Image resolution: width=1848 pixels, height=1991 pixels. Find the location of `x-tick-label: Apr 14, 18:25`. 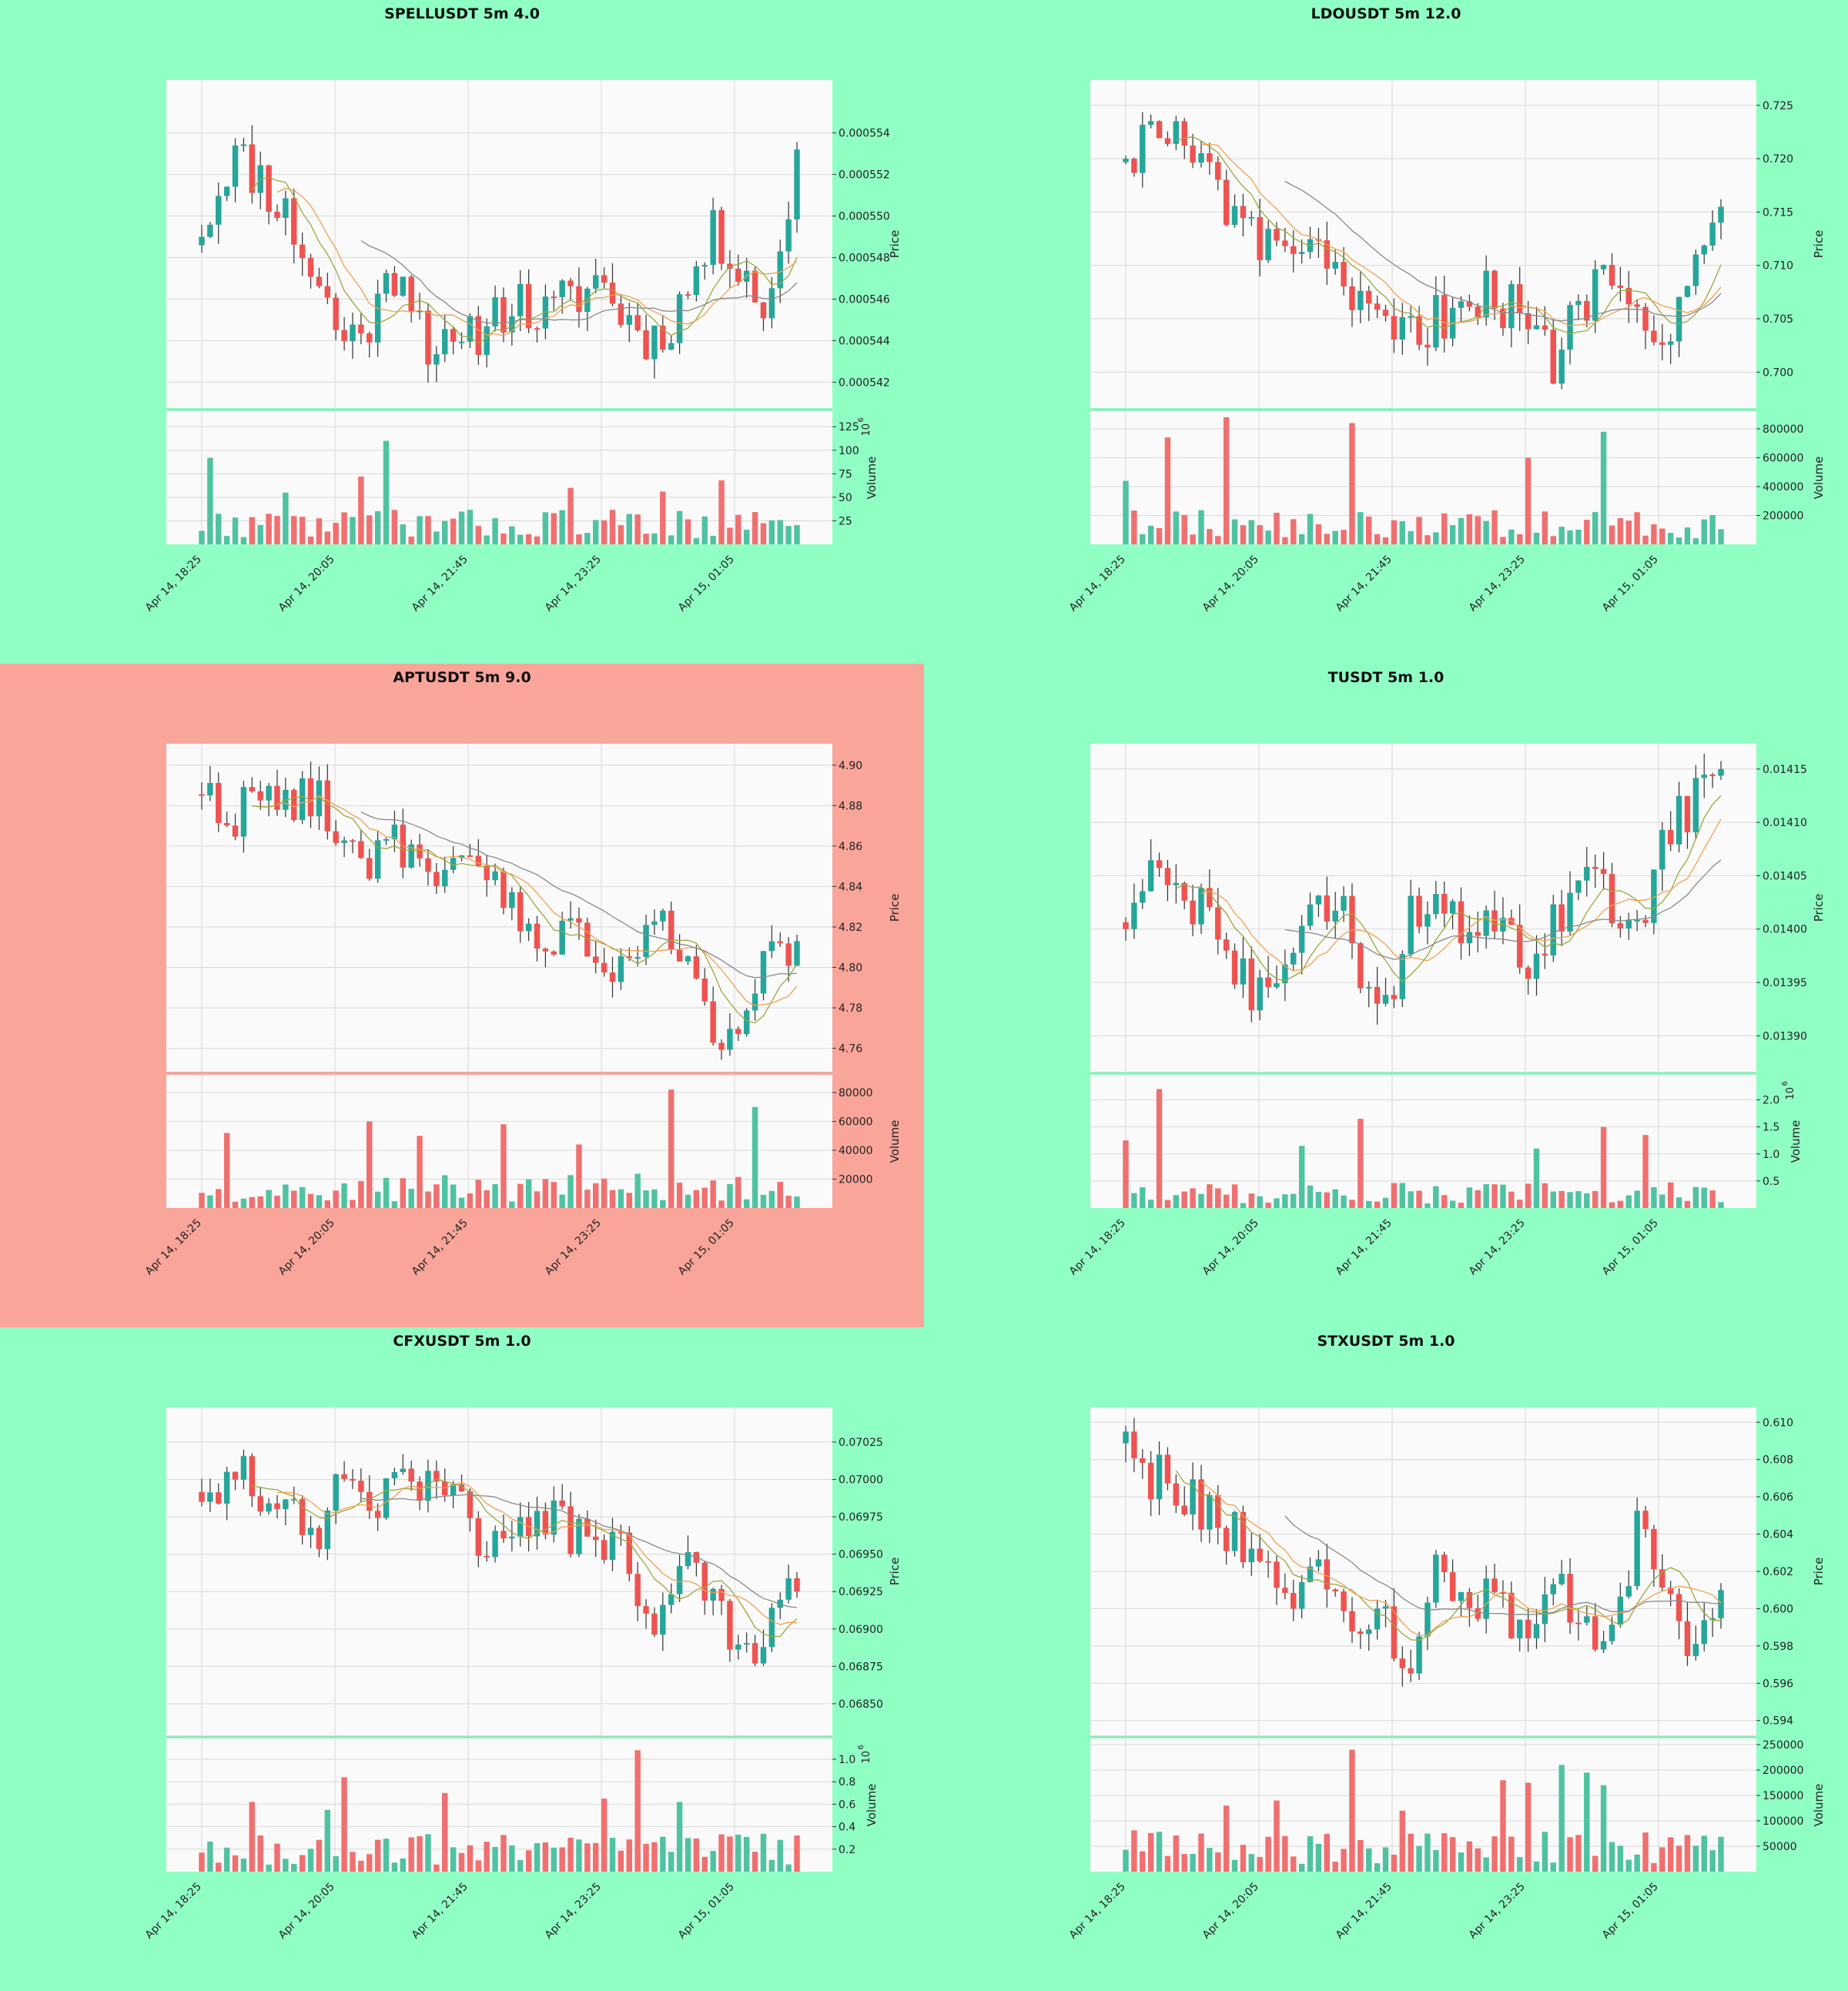

x-tick-label: Apr 14, 18:25 is located at coordinates (1097, 584).